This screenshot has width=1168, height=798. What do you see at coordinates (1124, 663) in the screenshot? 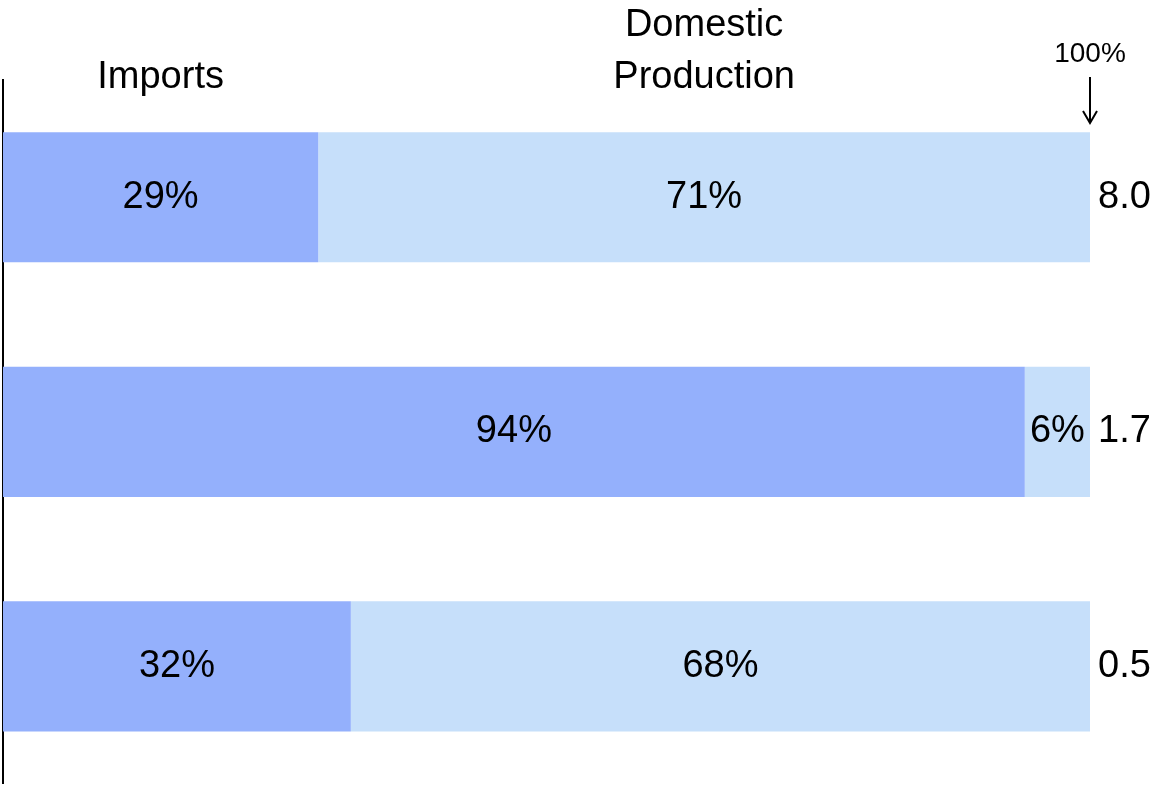
I see `text: 0.5` at bounding box center [1124, 663].